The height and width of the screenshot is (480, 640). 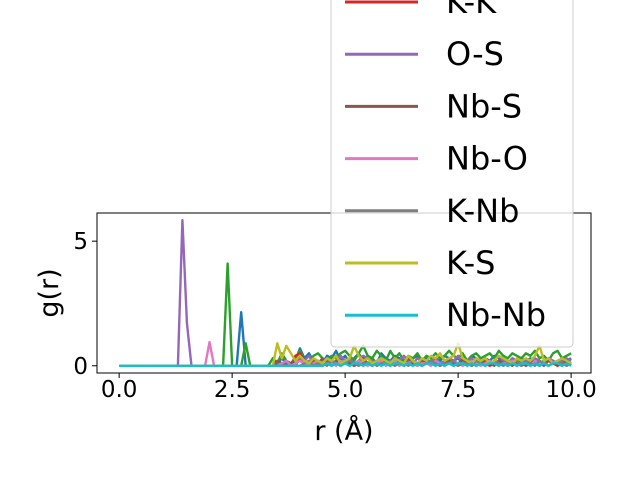 I want to click on y-tick-label: 5, so click(x=80, y=242).